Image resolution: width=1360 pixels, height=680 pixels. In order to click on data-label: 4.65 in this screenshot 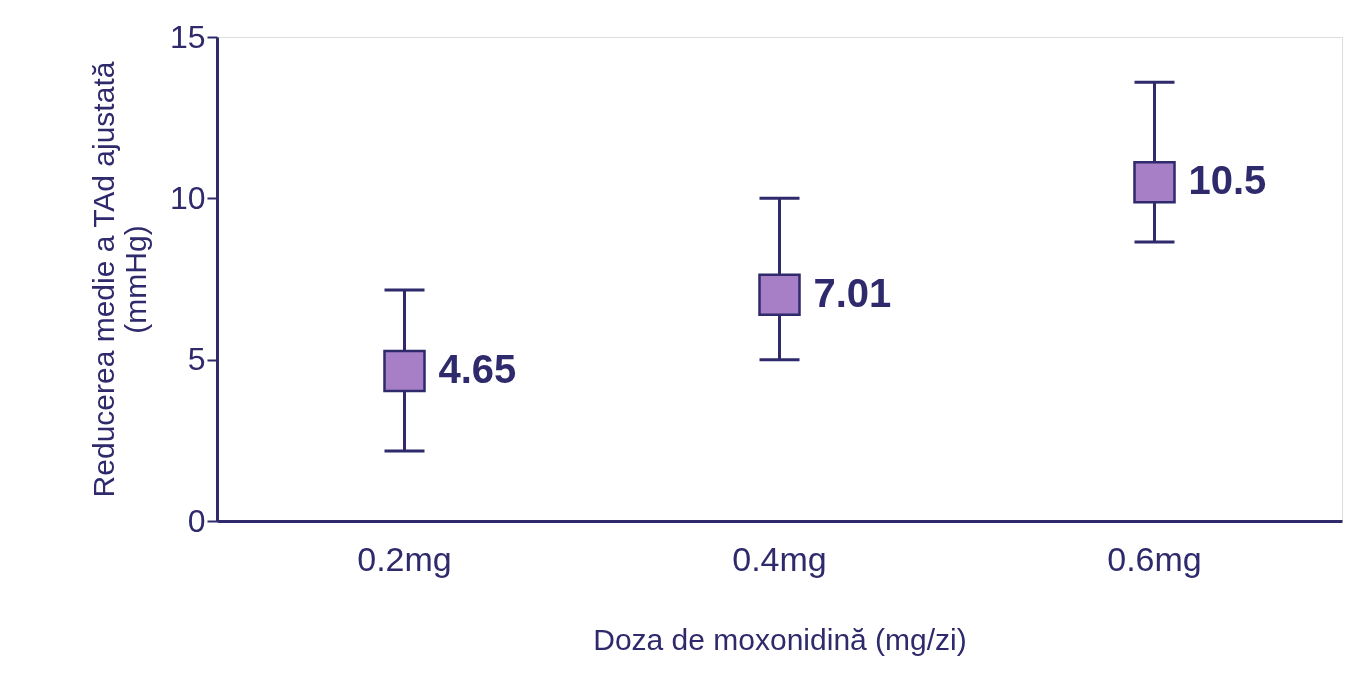, I will do `click(477, 368)`.